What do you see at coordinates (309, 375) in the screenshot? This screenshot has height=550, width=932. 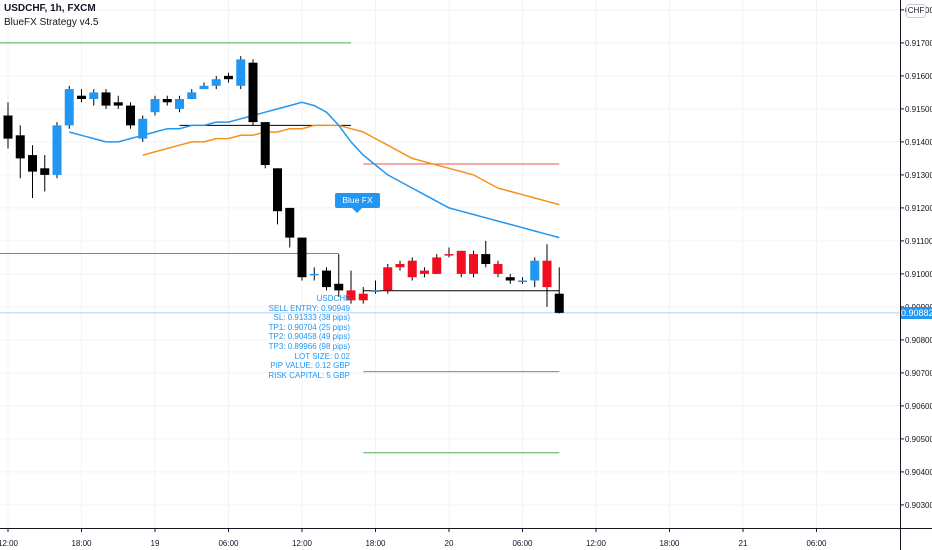 I see `trade-info-line: RISK CAPITAL: 5 GBP` at bounding box center [309, 375].